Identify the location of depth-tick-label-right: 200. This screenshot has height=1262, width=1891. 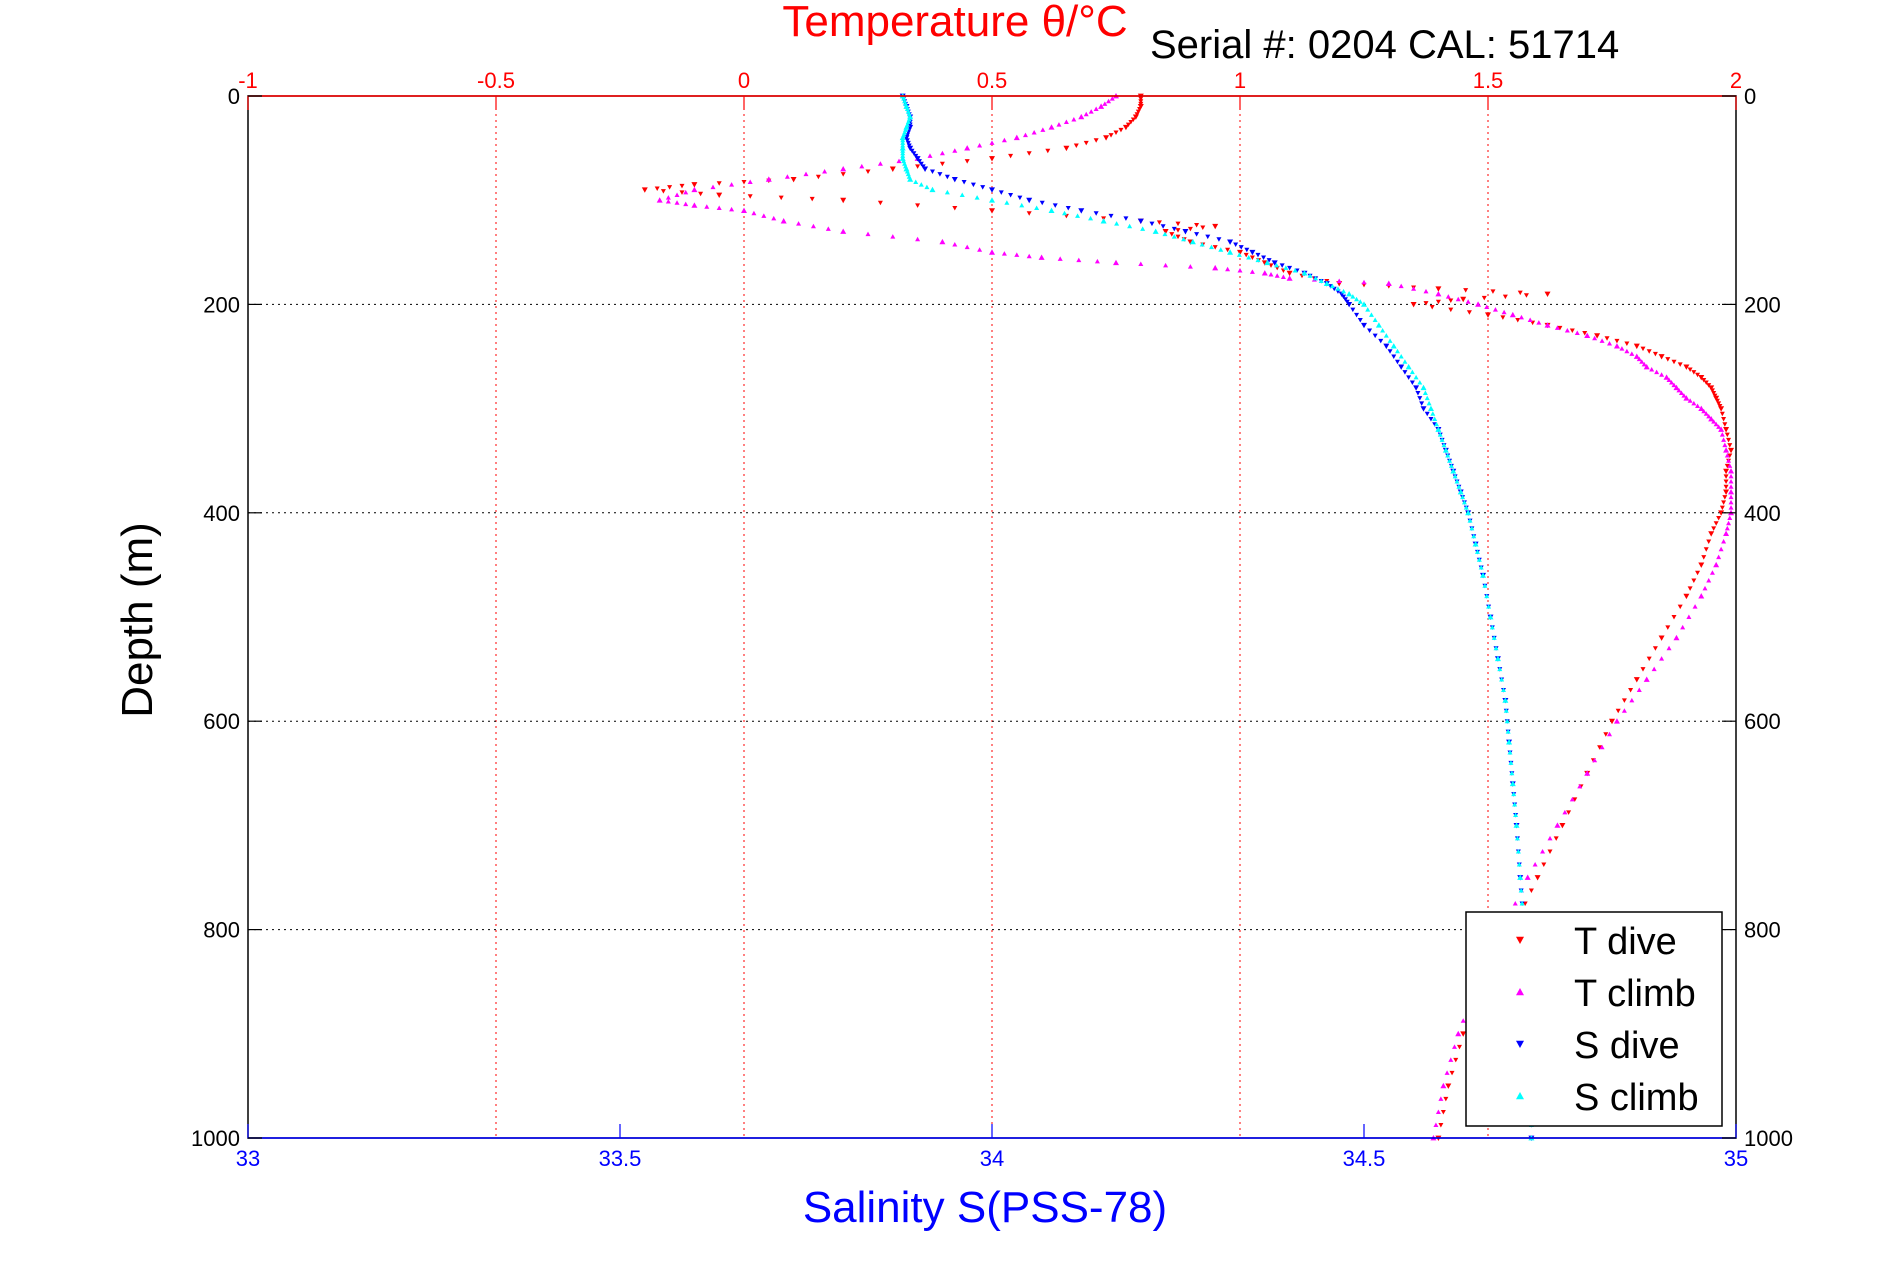
(1762, 304).